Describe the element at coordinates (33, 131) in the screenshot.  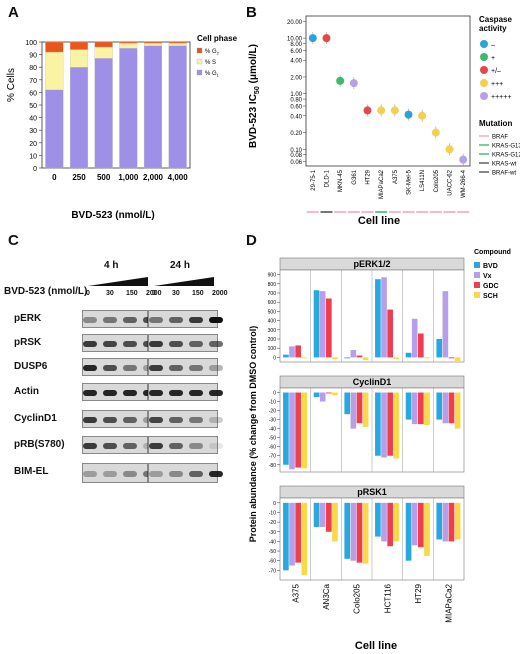
I see `chart-a-ytick-label: 30` at that location.